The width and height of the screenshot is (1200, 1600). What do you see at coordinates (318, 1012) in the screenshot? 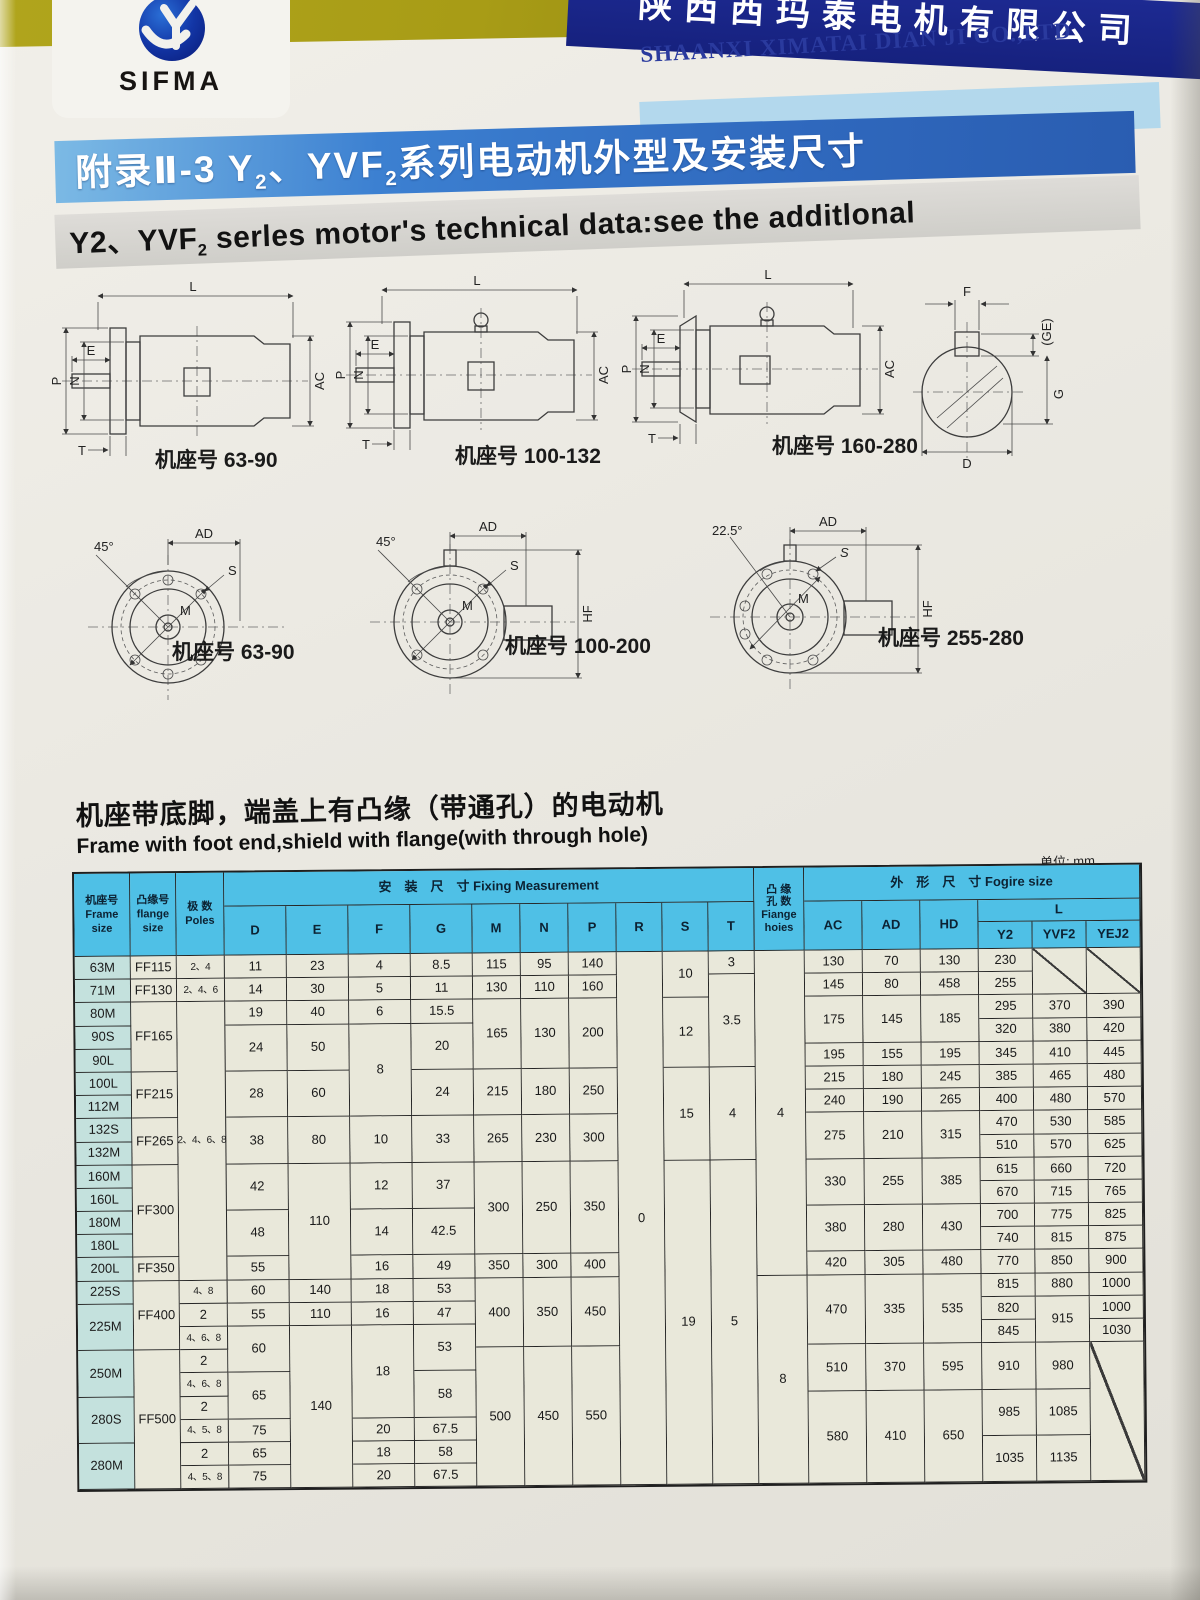
I see `table-cell: 40` at bounding box center [318, 1012].